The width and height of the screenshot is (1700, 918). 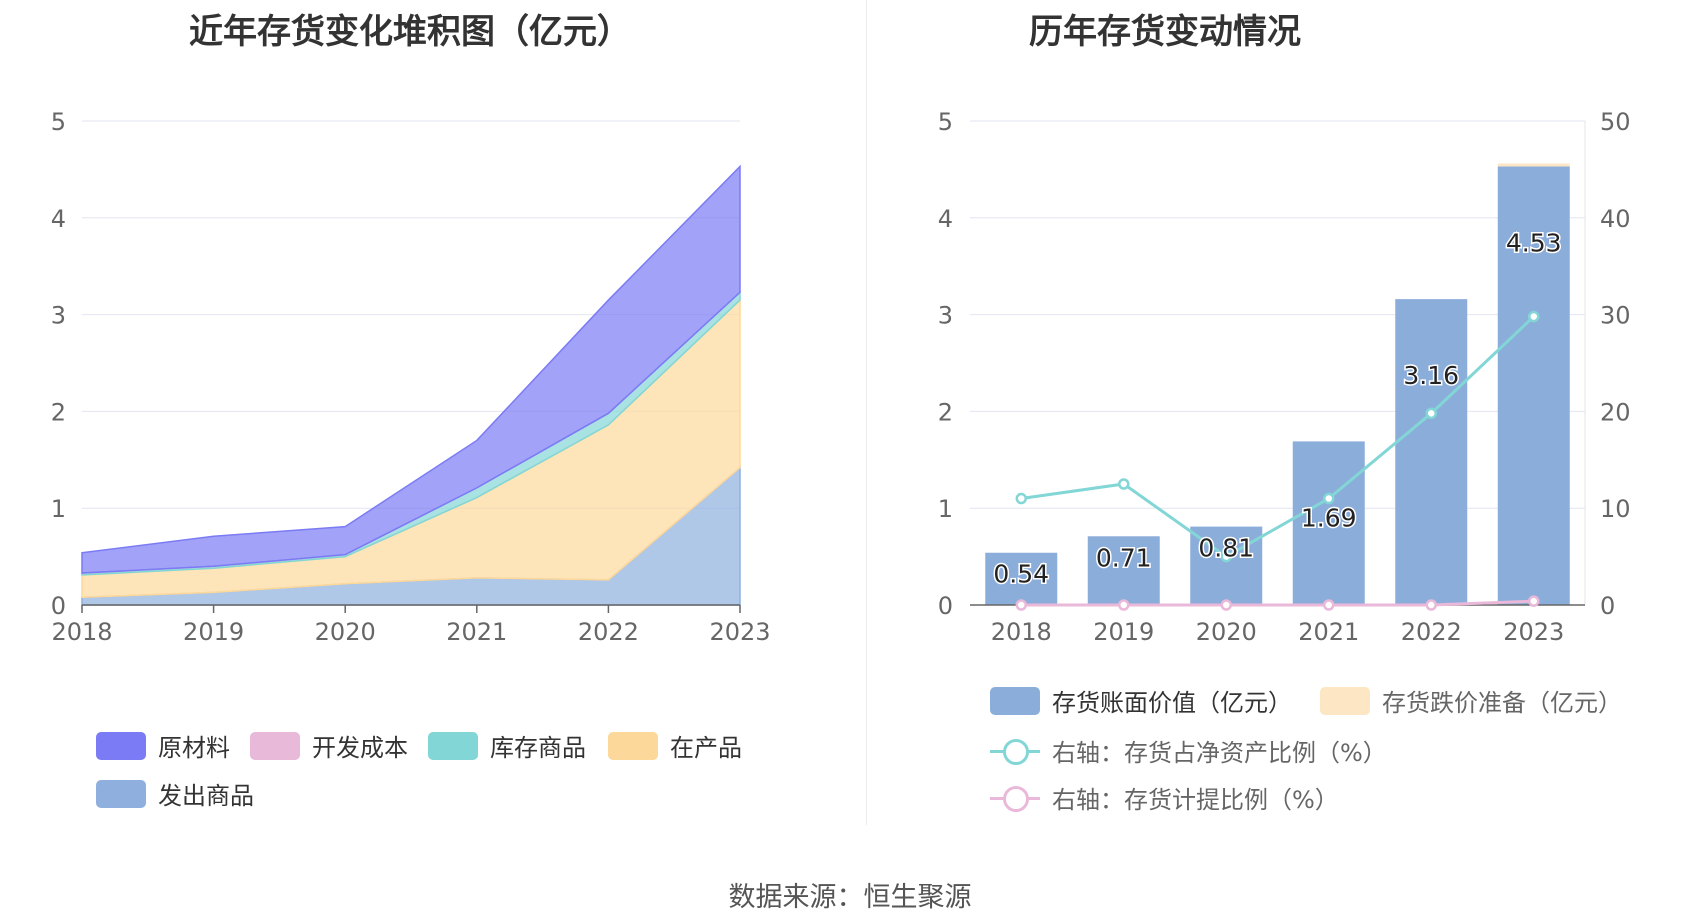 I want to click on data-source-footer: 数据来源：恒生聚源, so click(x=850, y=897).